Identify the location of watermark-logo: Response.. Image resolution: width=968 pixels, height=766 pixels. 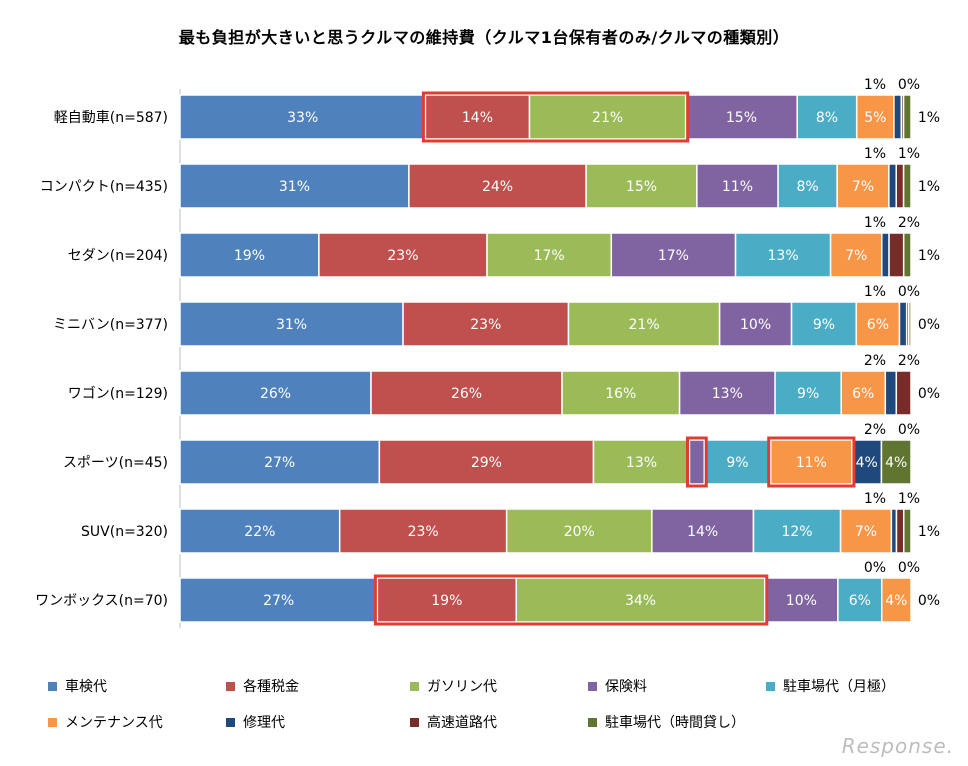
(897, 746).